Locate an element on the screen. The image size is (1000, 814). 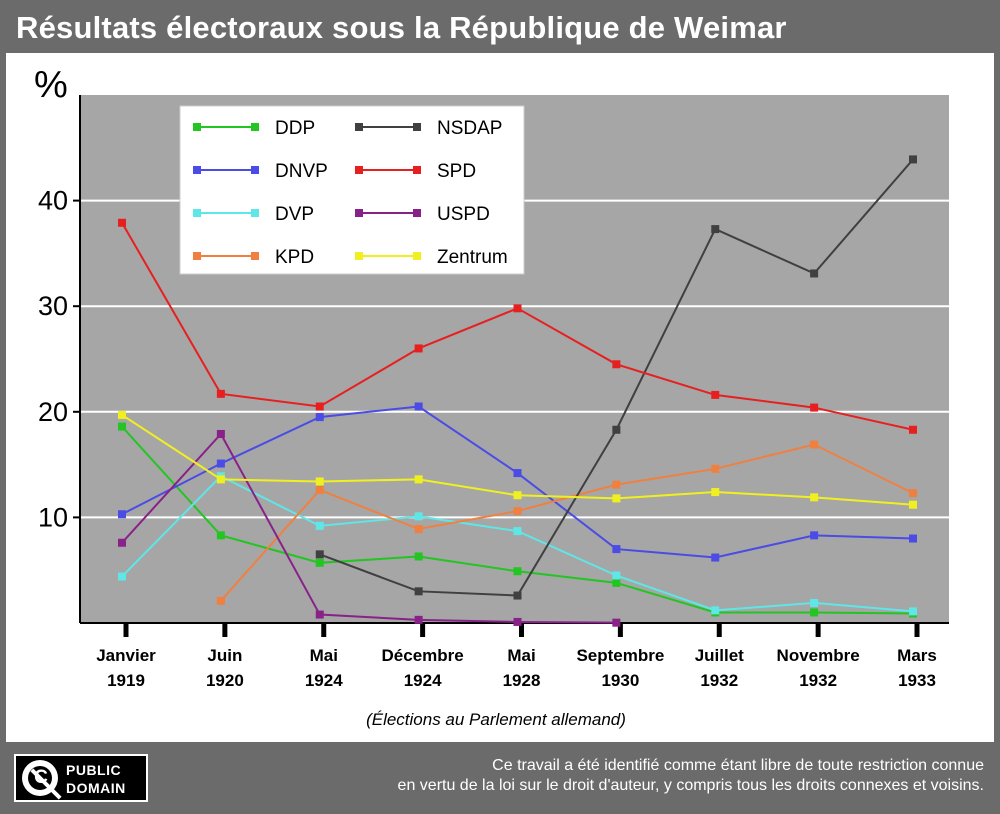
x-tick-label-line1-6: Juillet is located at coordinates (719, 655).